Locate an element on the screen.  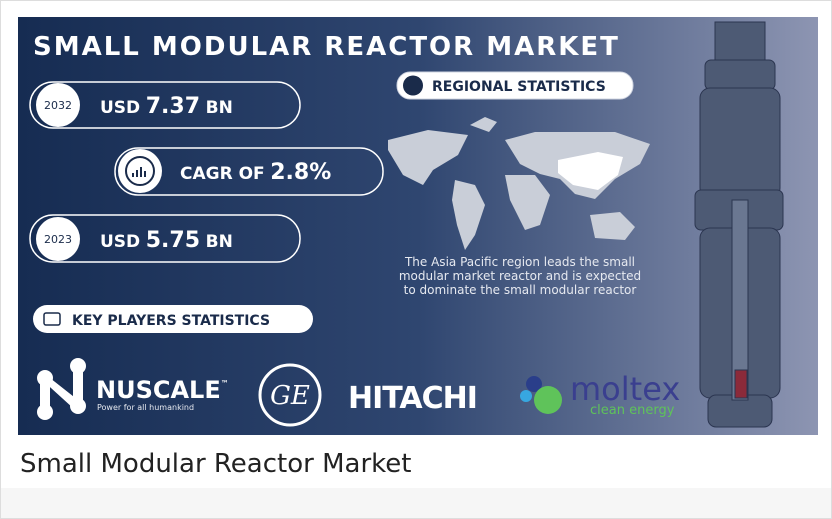
value: 7.37 is located at coordinates (173, 106).